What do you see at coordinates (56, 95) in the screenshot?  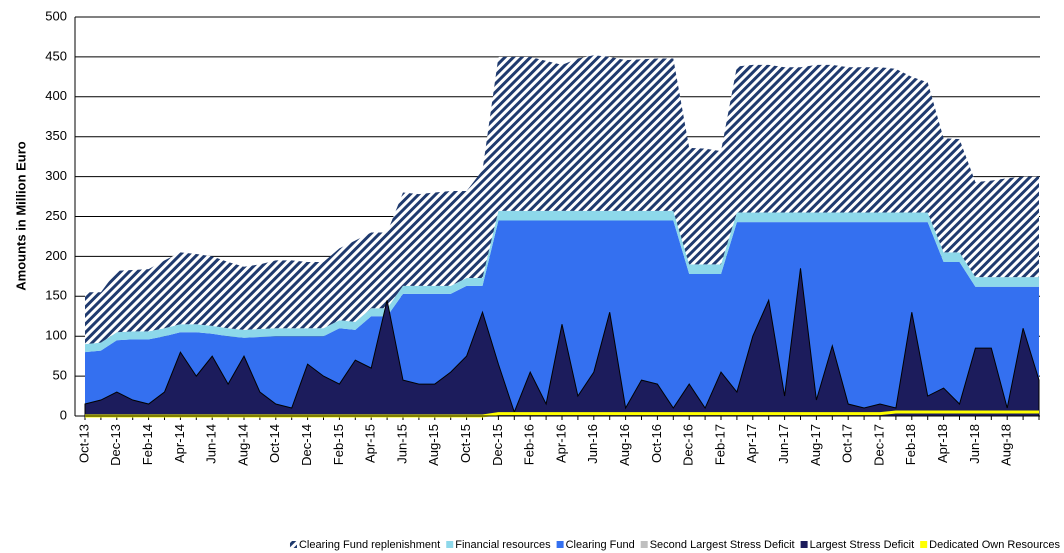 I see `y-tick-label: 400` at bounding box center [56, 95].